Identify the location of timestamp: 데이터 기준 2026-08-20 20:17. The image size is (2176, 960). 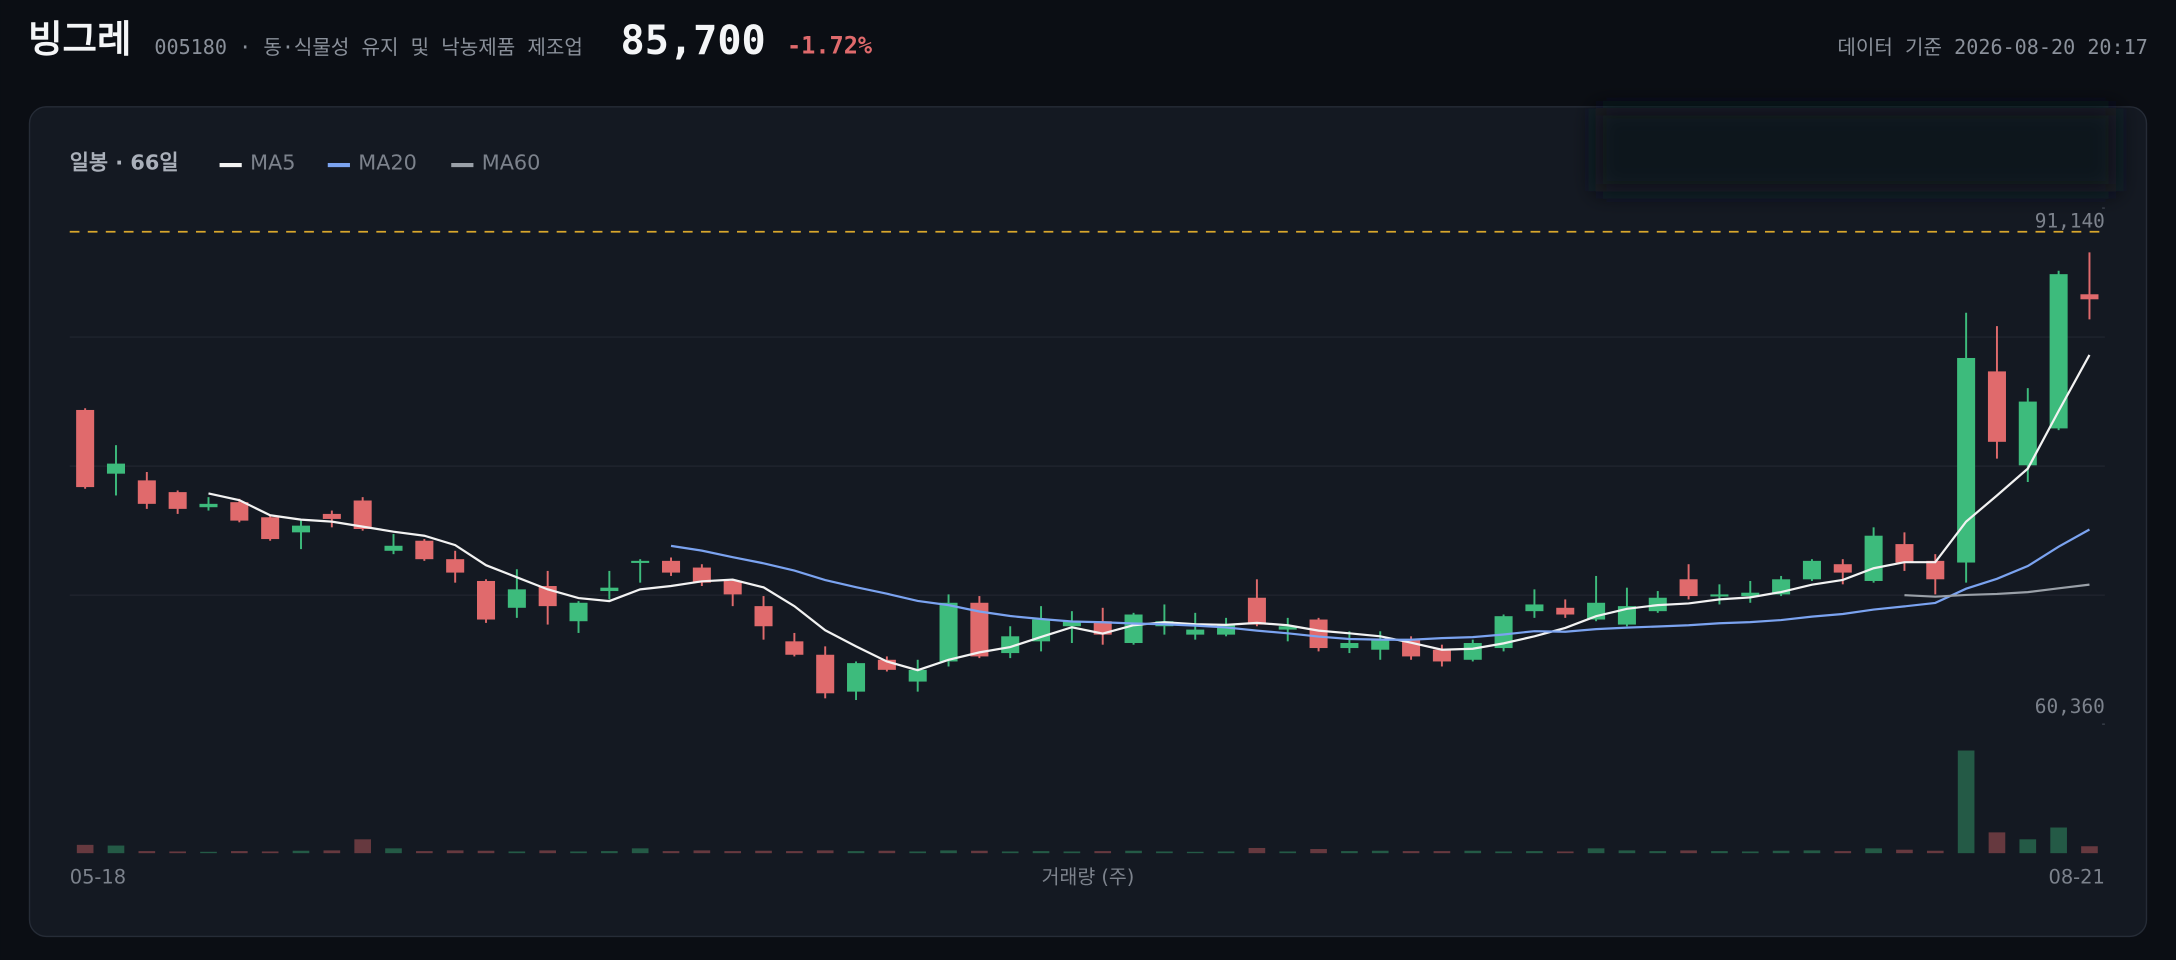
(1992, 47).